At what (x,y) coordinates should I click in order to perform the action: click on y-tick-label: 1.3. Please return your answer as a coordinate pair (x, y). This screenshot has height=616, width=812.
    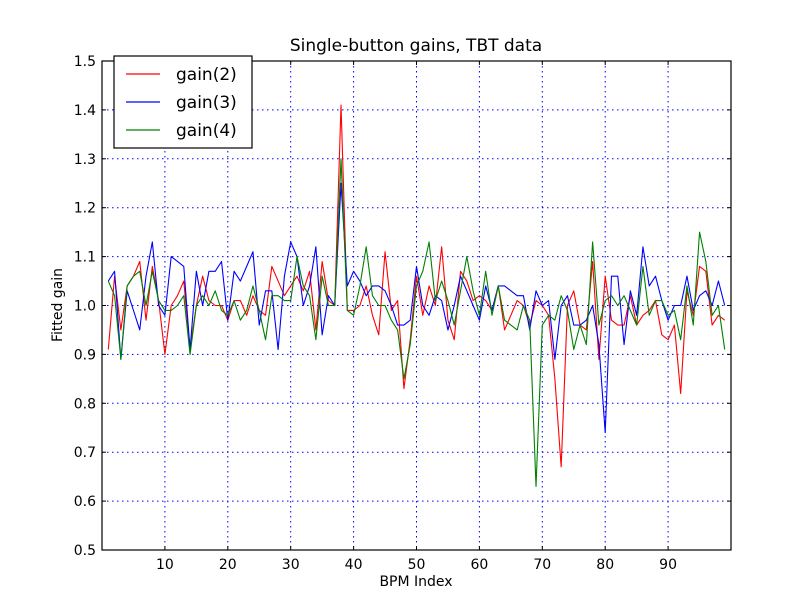
    Looking at the image, I should click on (85, 160).